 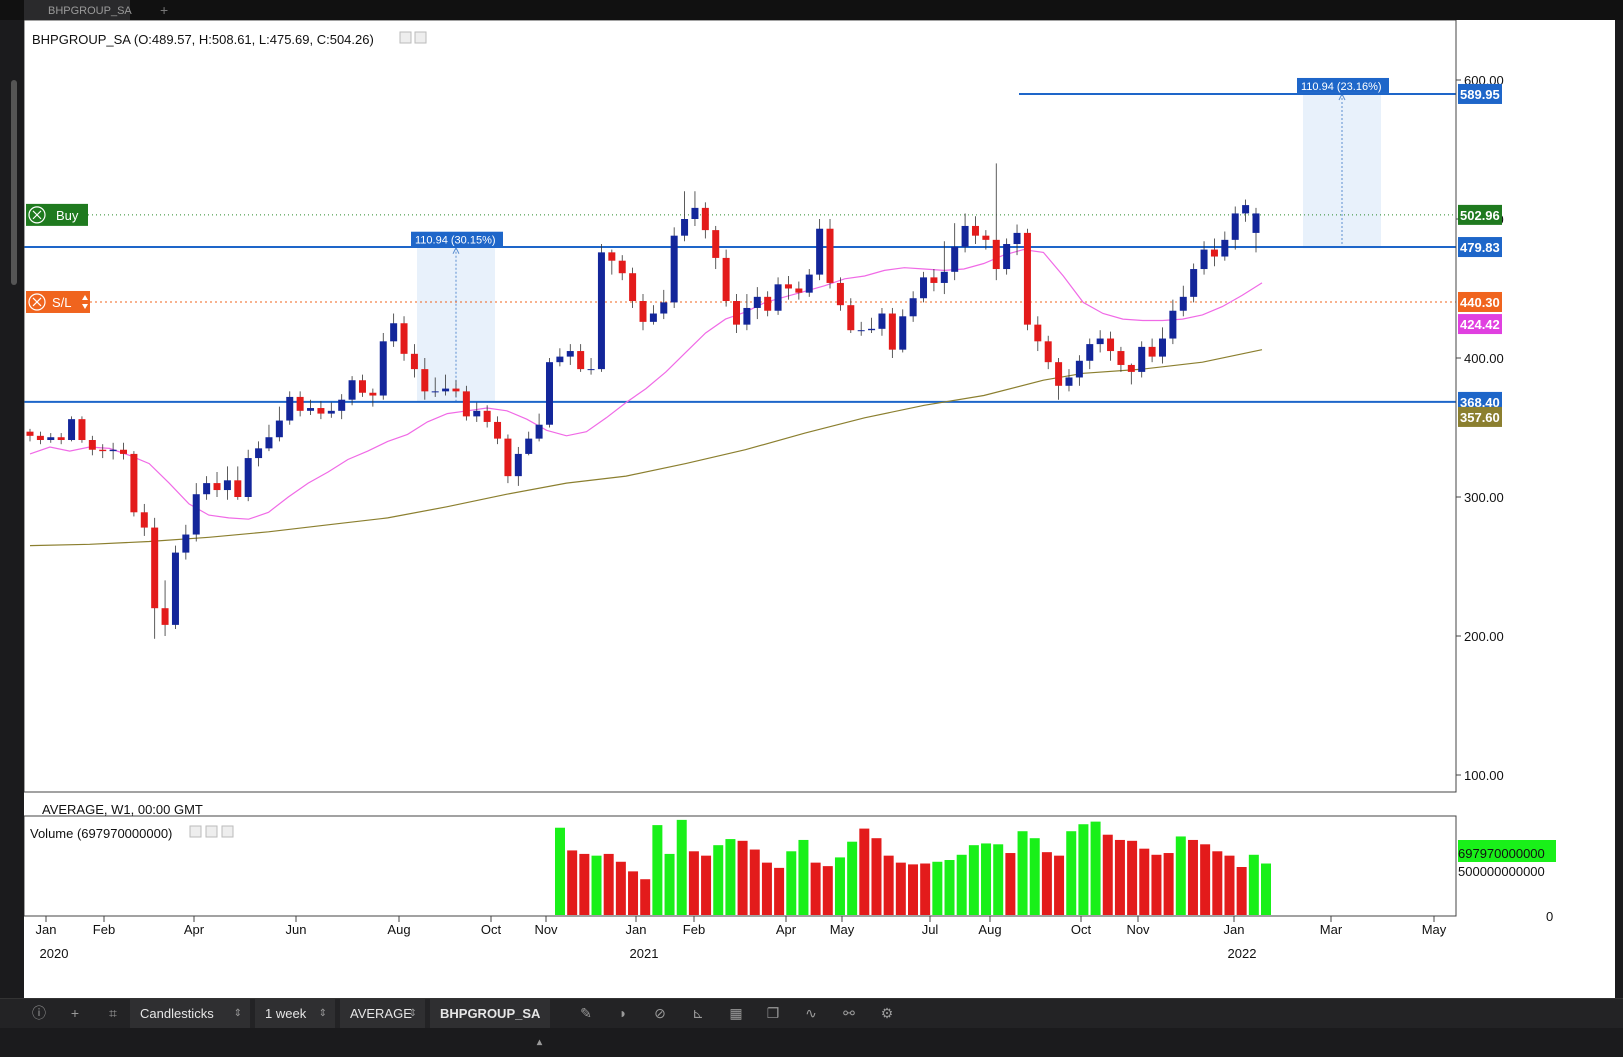 I want to click on price-axis-badge-label: 424.42, so click(x=1480, y=324).